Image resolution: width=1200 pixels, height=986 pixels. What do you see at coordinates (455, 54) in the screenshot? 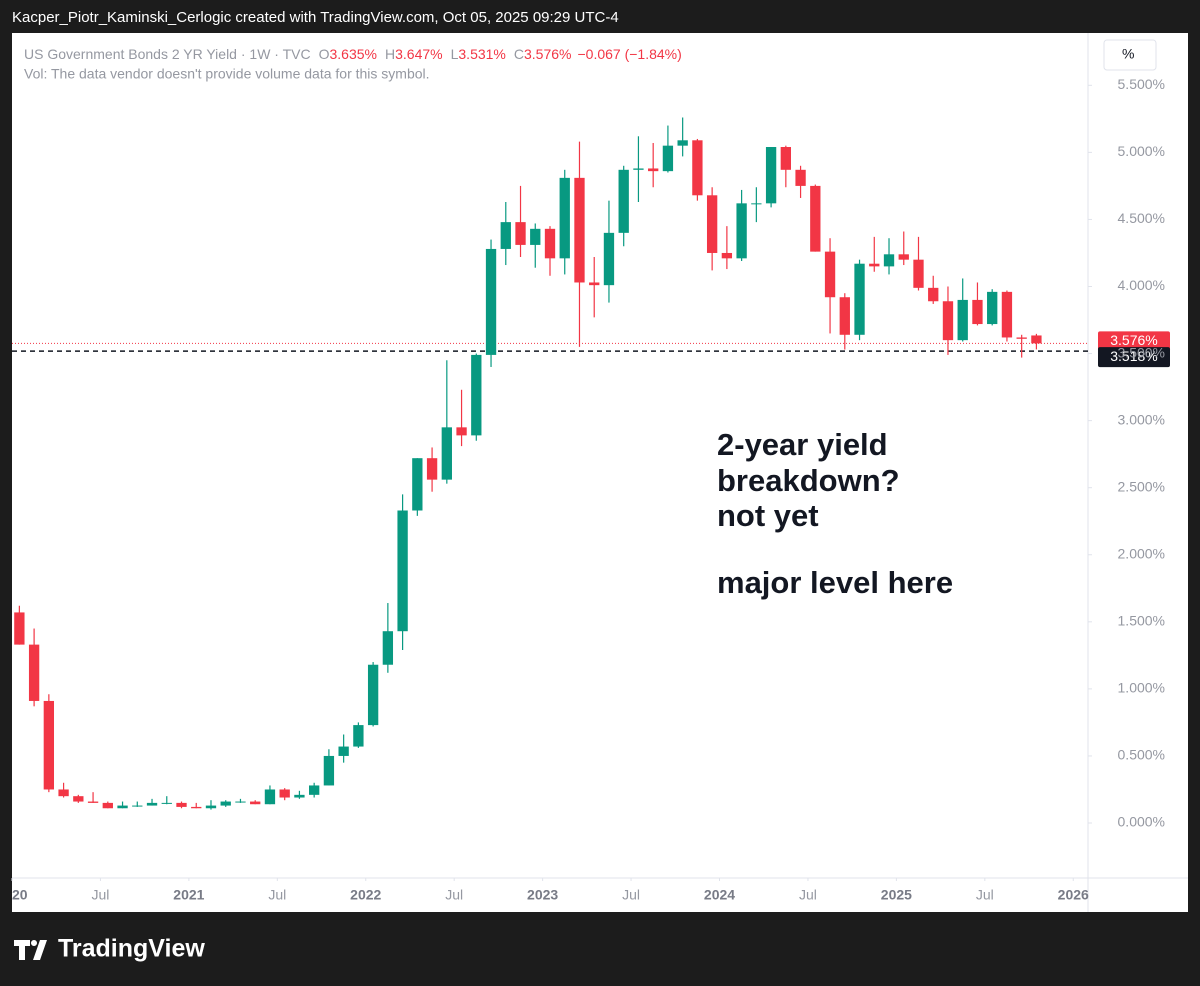
I see `legend-item: L` at bounding box center [455, 54].